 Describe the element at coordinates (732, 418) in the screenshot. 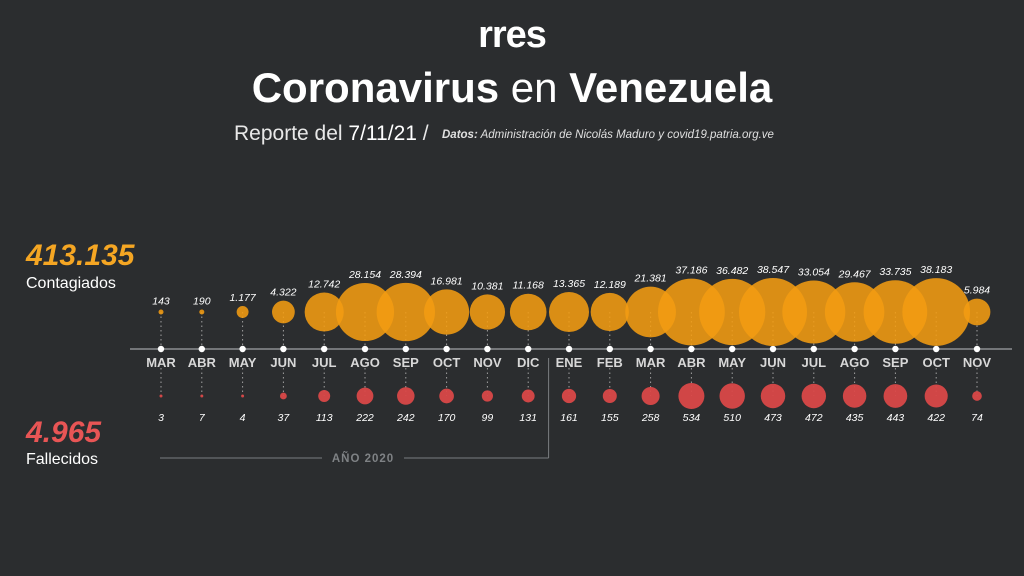

I see `death-value-label: 510` at that location.